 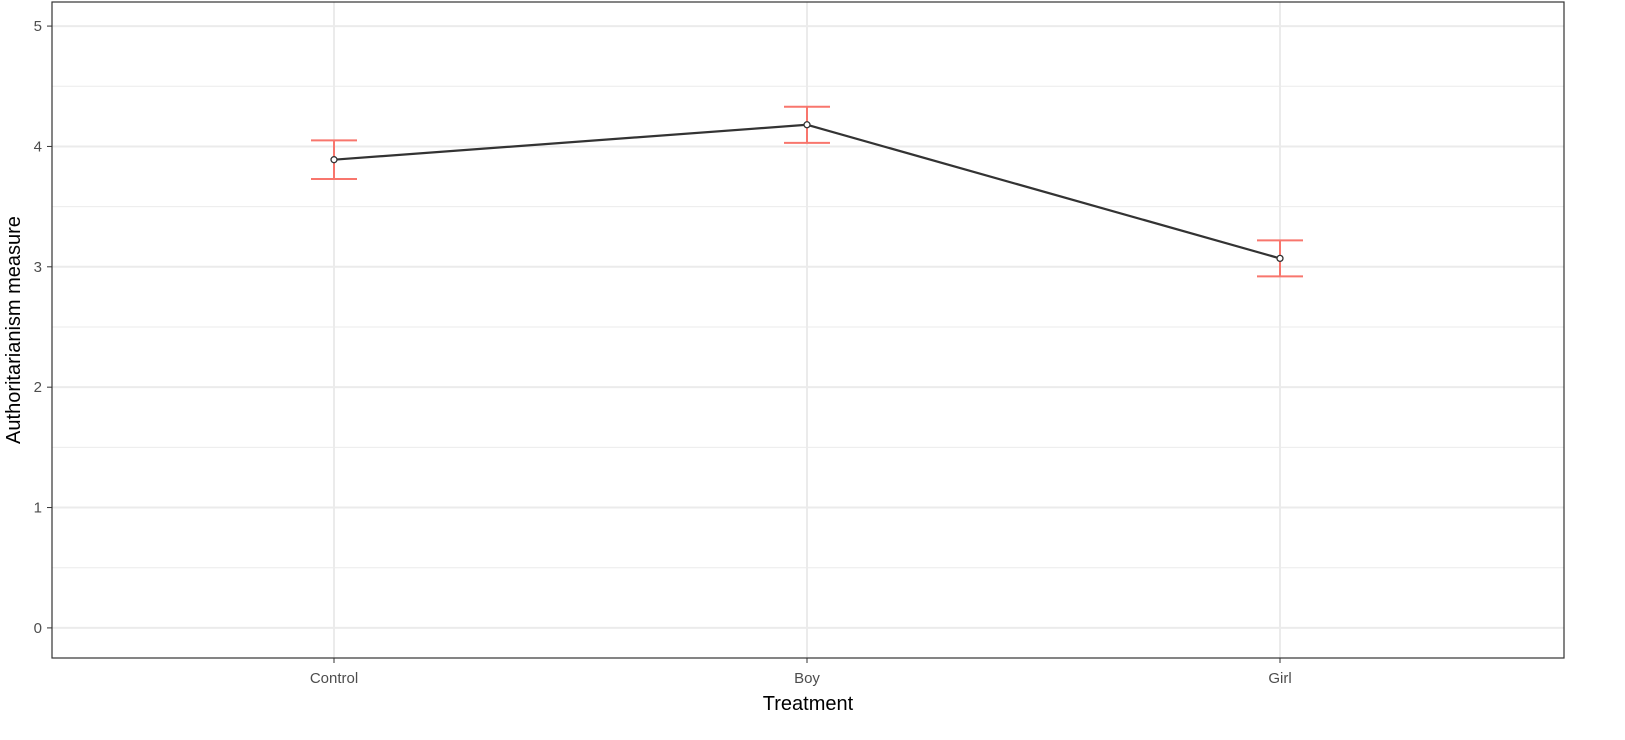 I want to click on y-axis-title: Authoritarianism measure, so click(x=14, y=330).